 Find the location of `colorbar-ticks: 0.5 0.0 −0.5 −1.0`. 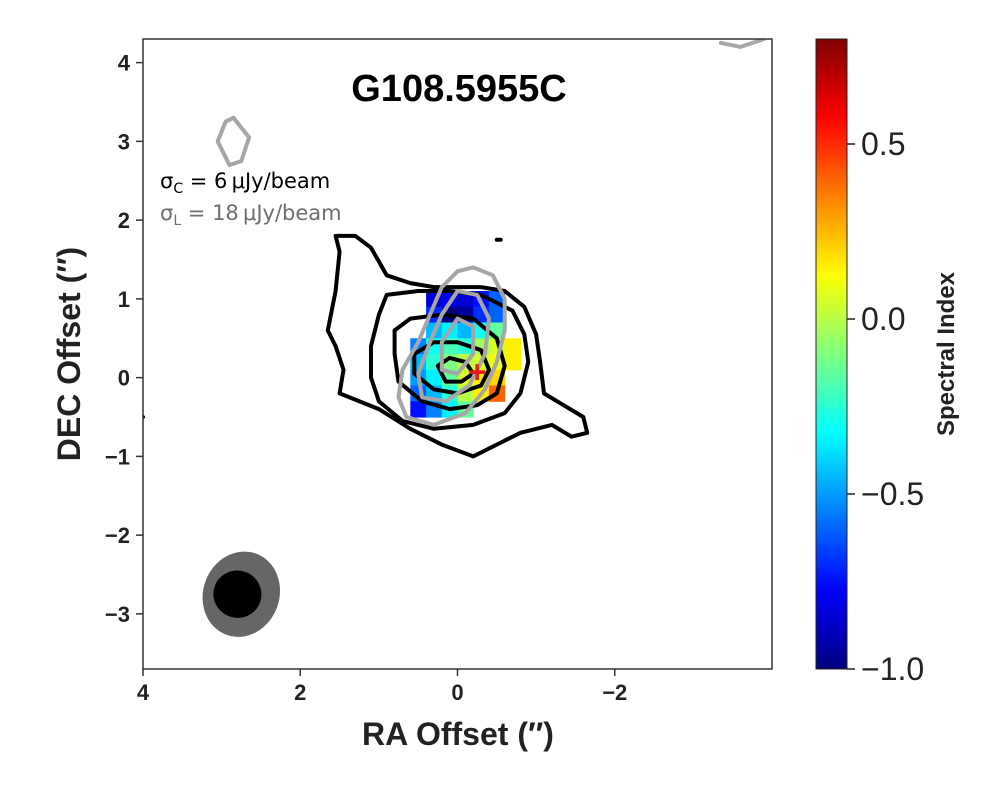

colorbar-ticks: 0.5 0.0 −0.5 −1.0 is located at coordinates (885, 406).